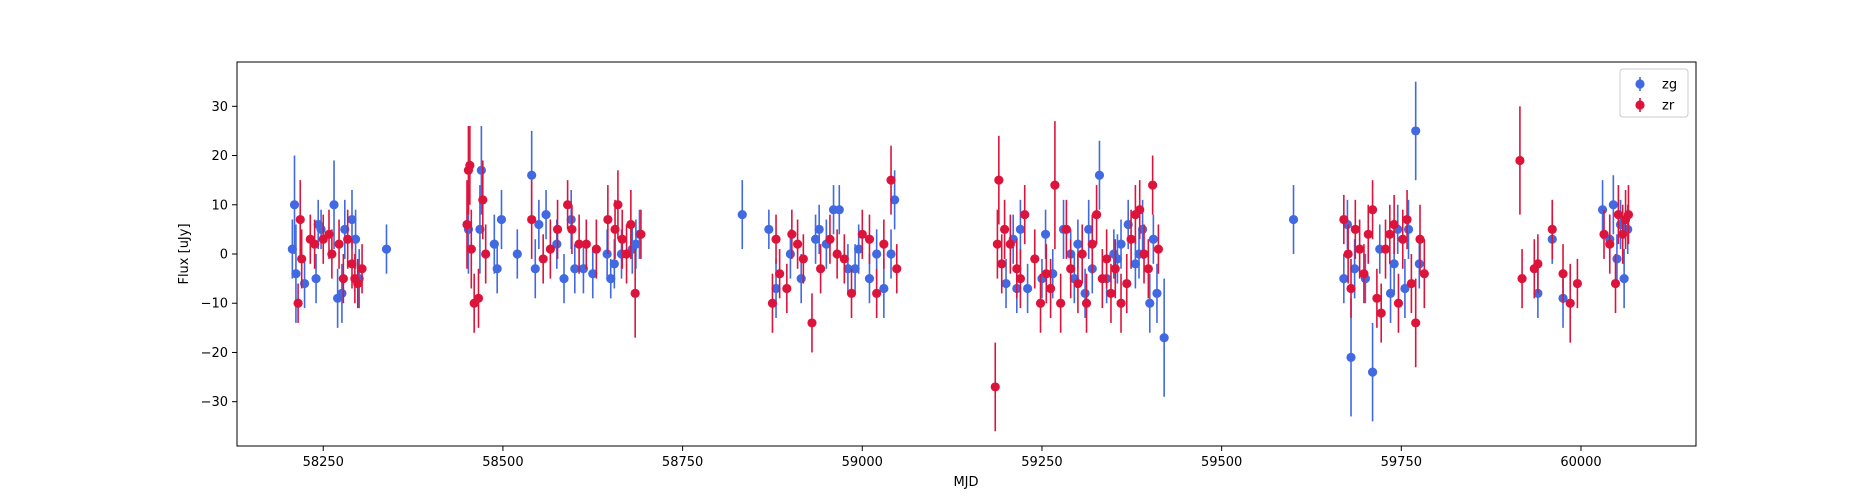 The height and width of the screenshot is (500, 1875). What do you see at coordinates (219, 156) in the screenshot?
I see `y-tick-label: 20` at bounding box center [219, 156].